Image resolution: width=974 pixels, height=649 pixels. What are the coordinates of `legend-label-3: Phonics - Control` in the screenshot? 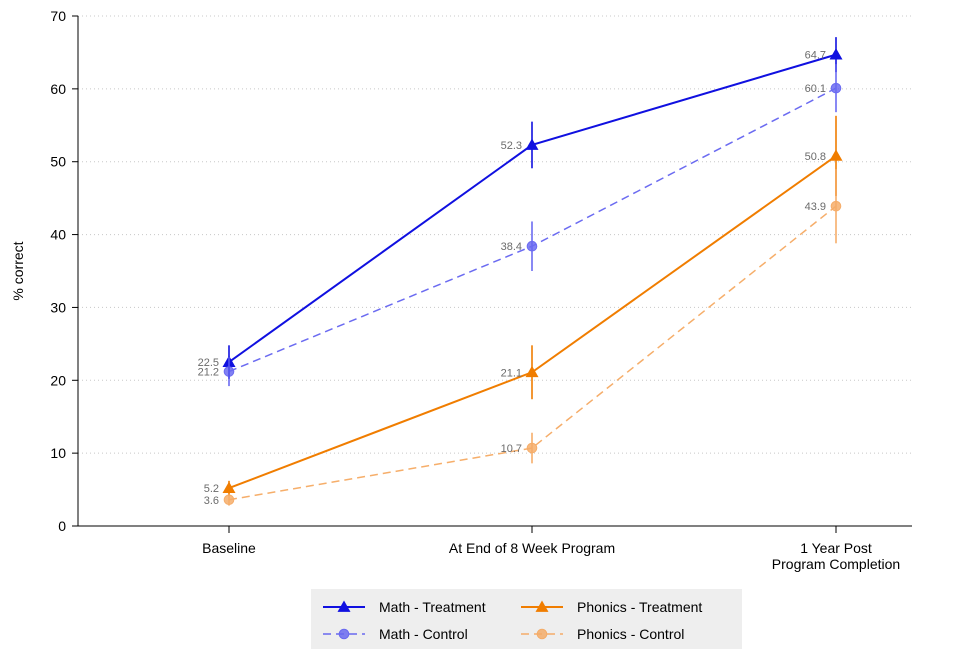 It's located at (630, 634).